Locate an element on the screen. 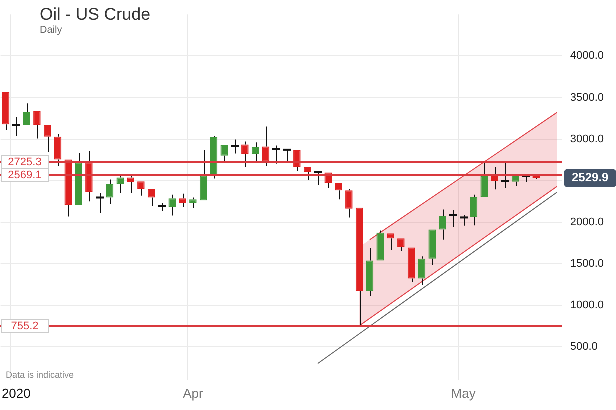 The width and height of the screenshot is (616, 410). x-tick-label: Apr is located at coordinates (193, 393).